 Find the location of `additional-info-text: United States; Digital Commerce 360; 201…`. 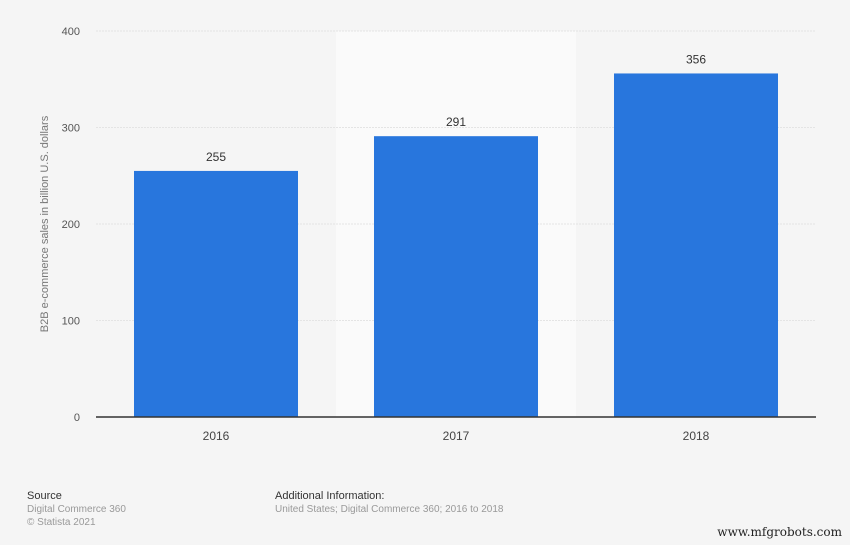

additional-info-text: United States; Digital Commerce 360; 201… is located at coordinates (389, 509).